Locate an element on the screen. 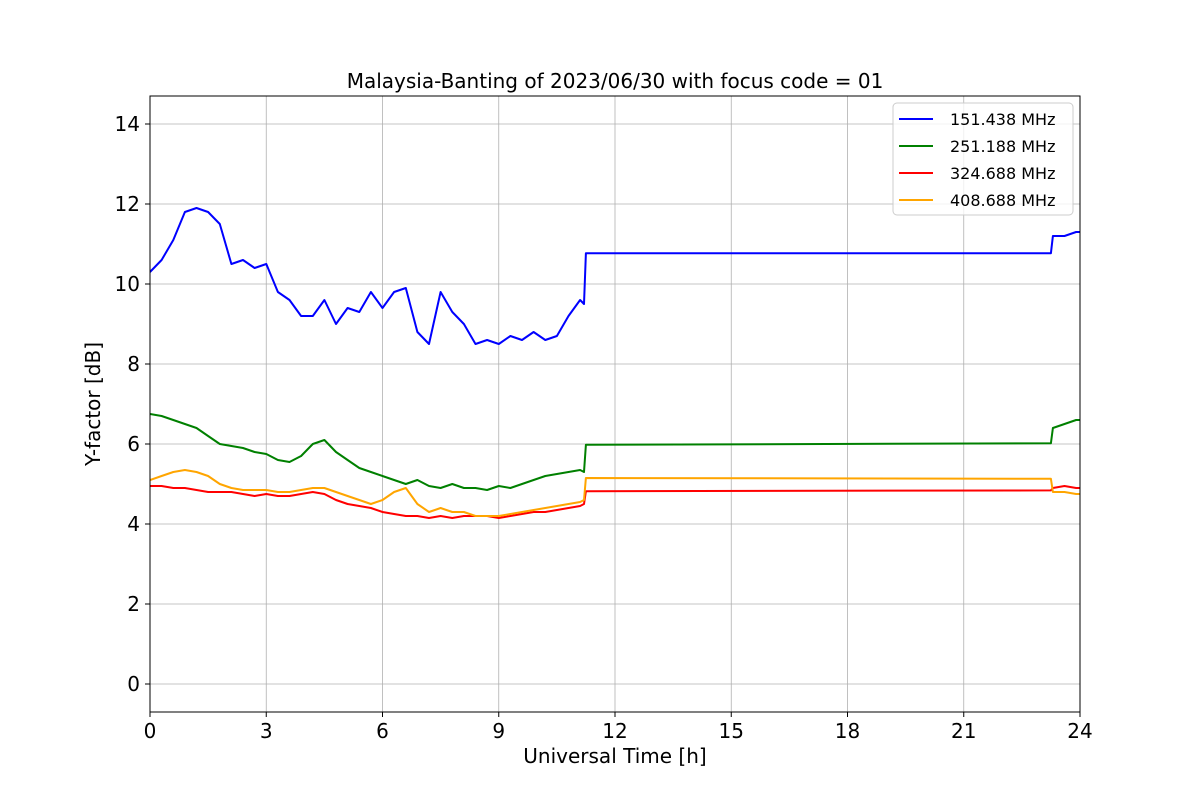 This screenshot has height=804, width=1200. x-tick-label: 0 is located at coordinates (150, 731).